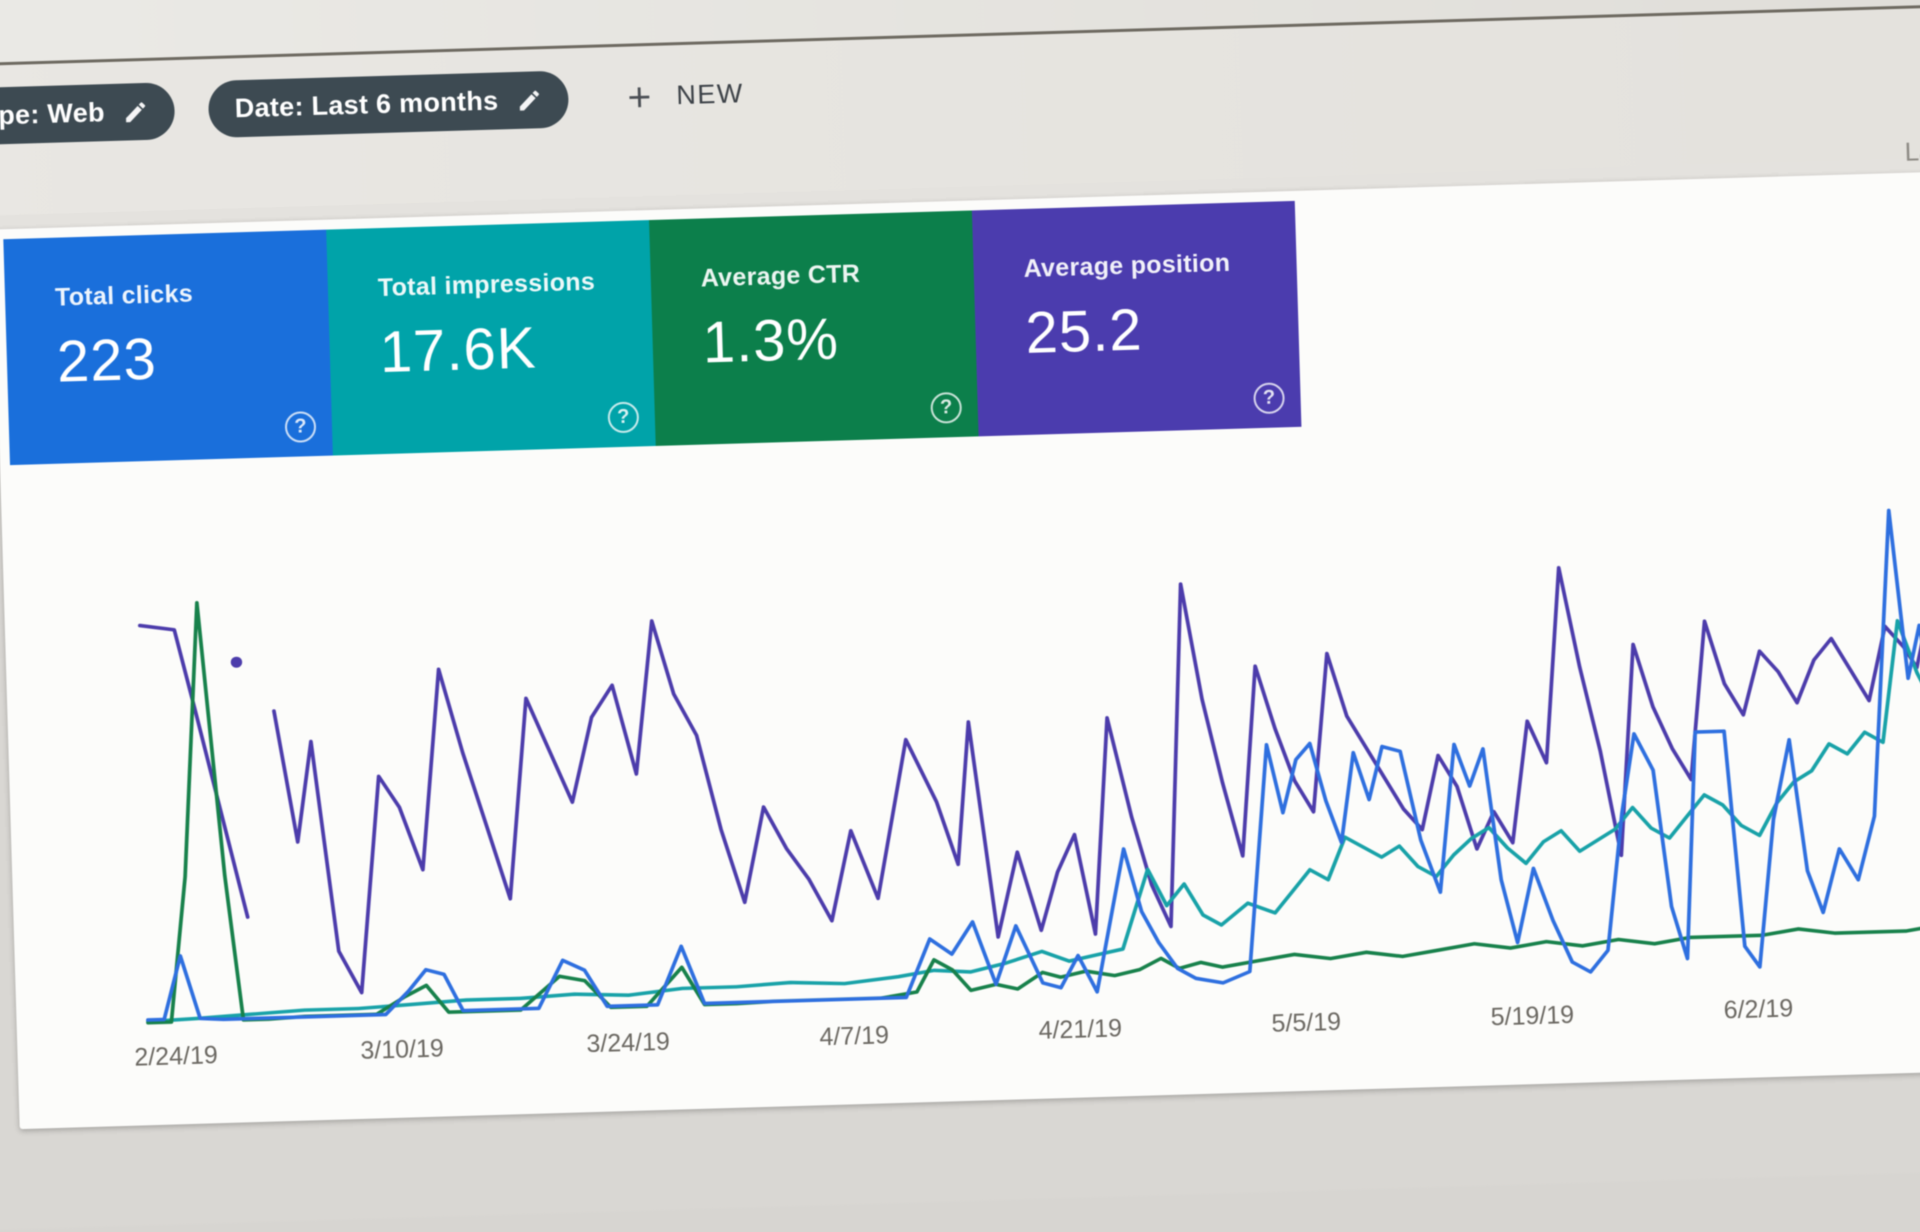 This screenshot has width=1920, height=1232. I want to click on metric-card-value: 25.2, so click(1084, 331).